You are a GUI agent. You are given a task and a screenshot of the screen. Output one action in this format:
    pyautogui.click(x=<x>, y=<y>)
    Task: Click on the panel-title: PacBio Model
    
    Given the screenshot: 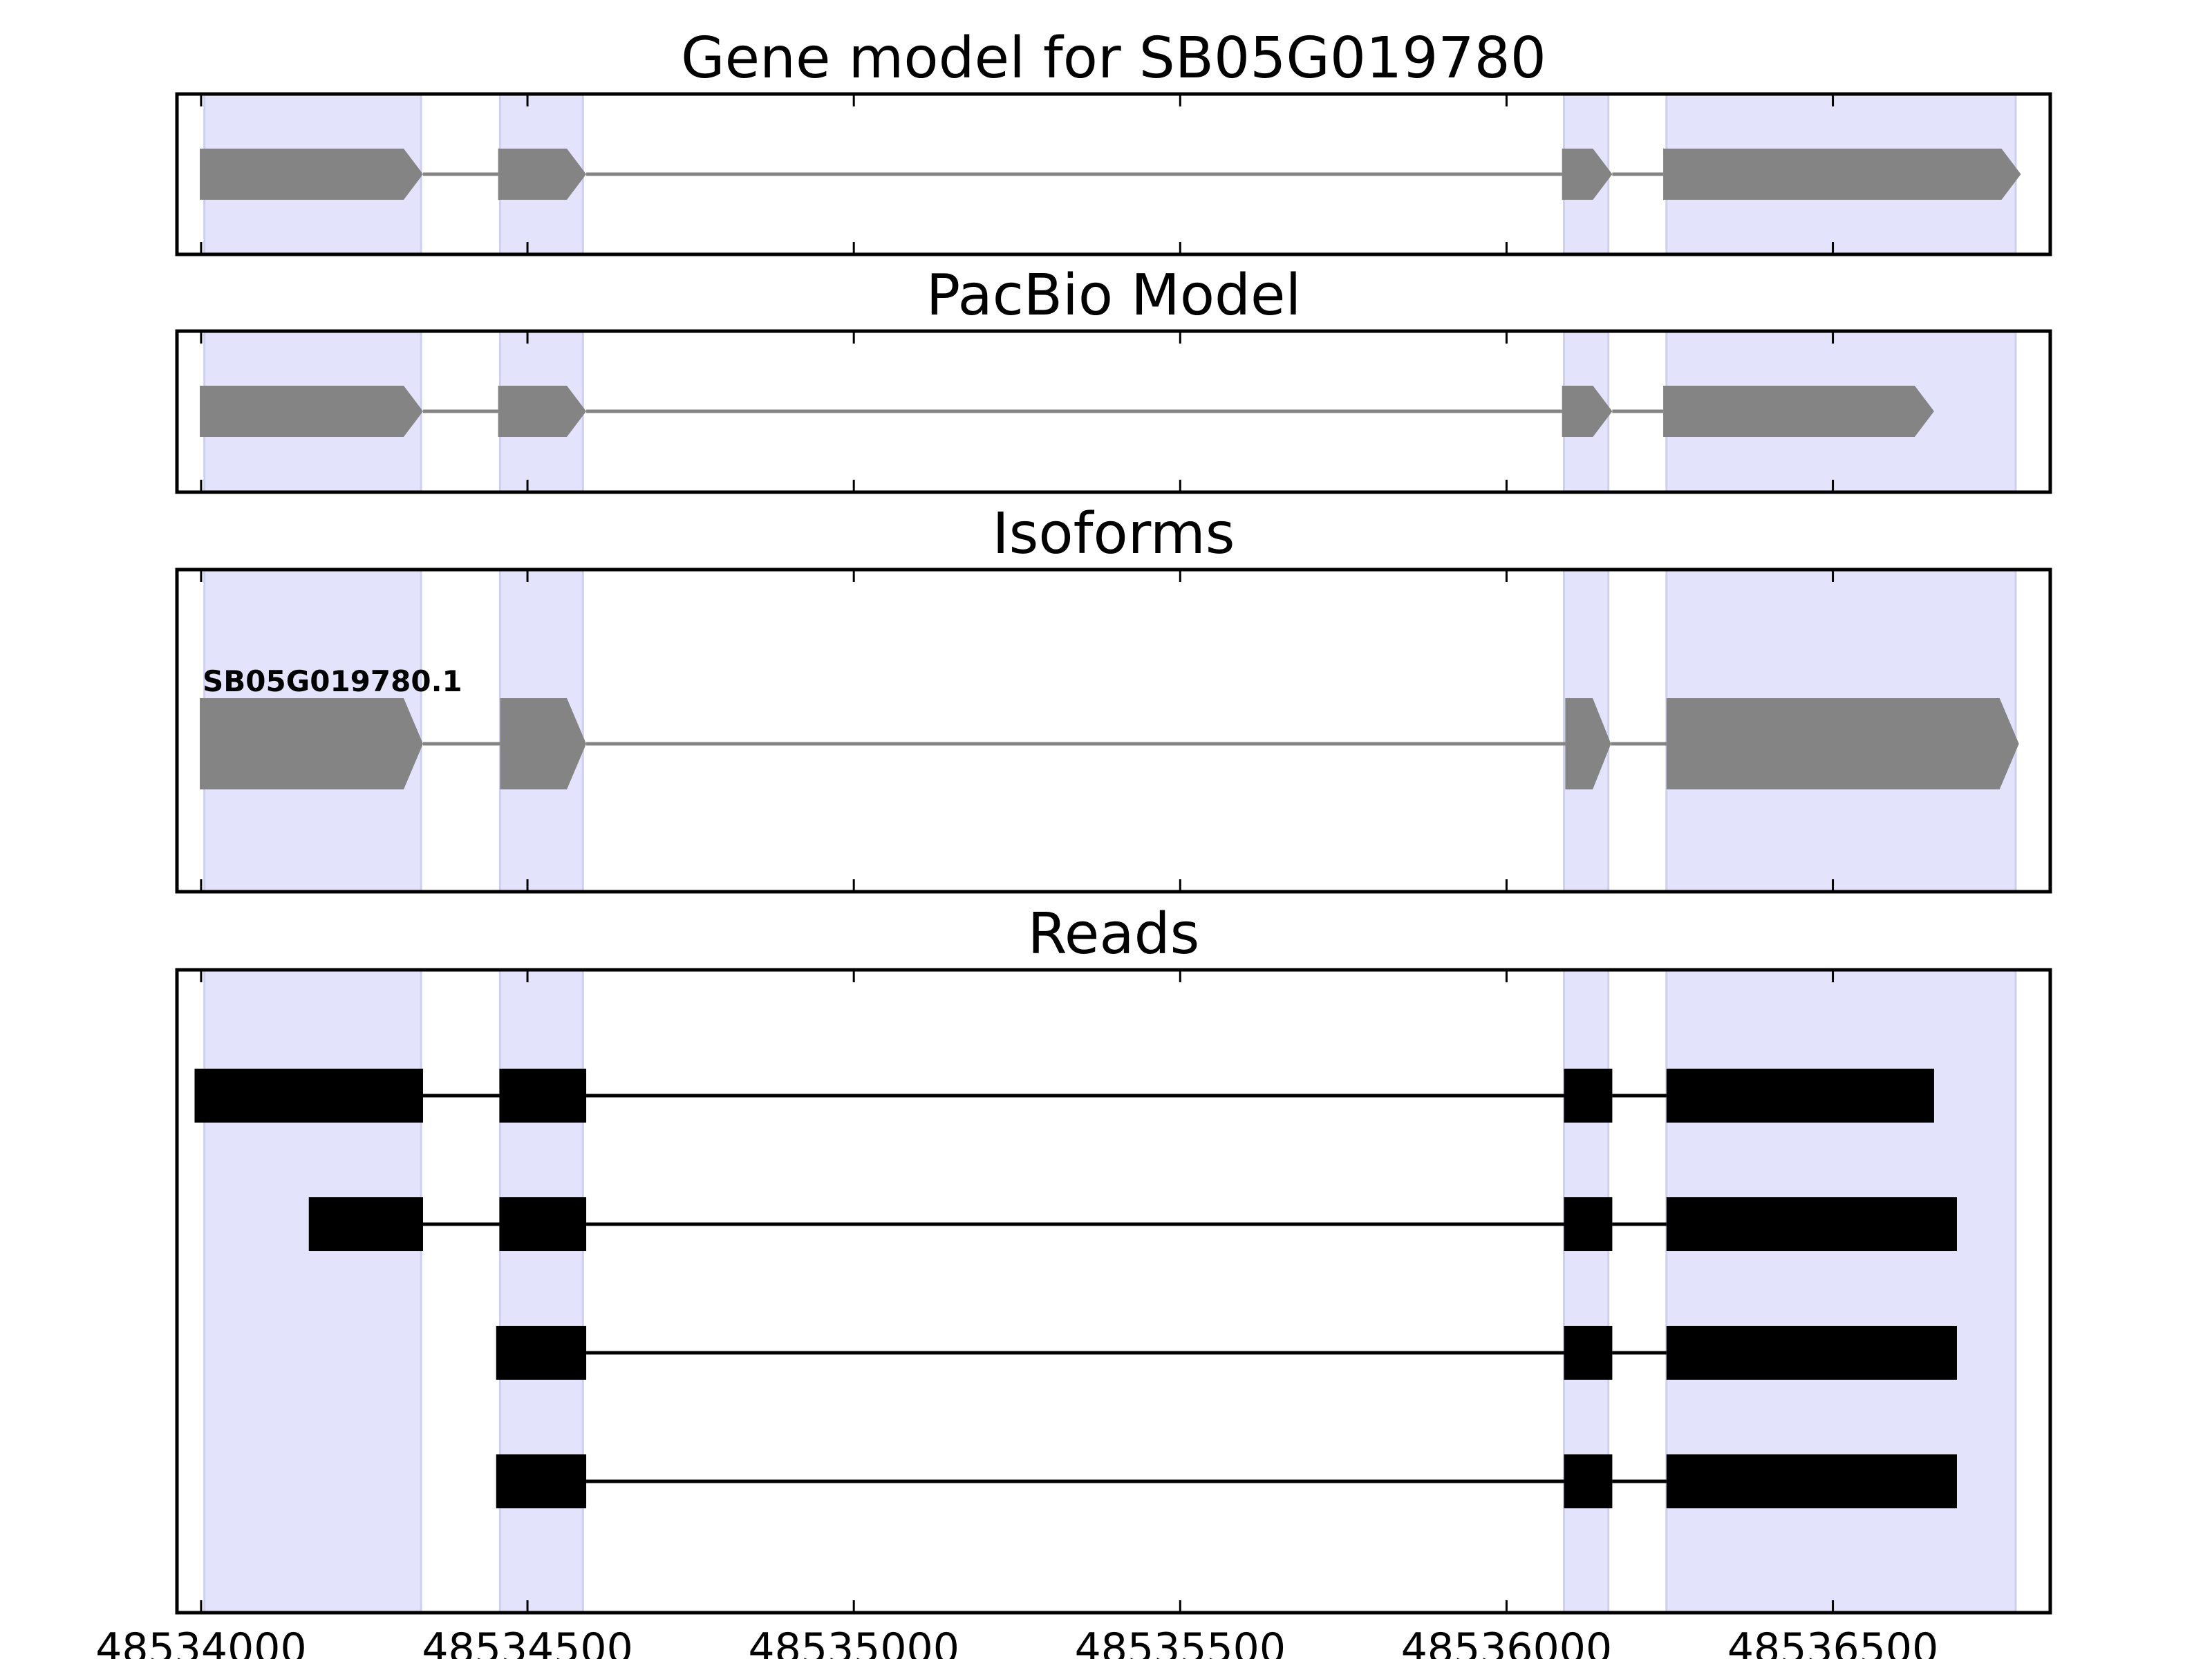 What is the action you would take?
    pyautogui.click(x=1114, y=296)
    